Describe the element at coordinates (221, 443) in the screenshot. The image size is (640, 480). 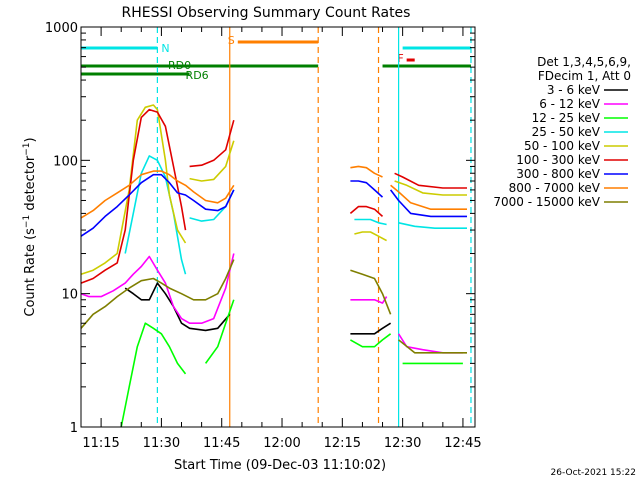
I see `x-tick-label: 11:45` at that location.